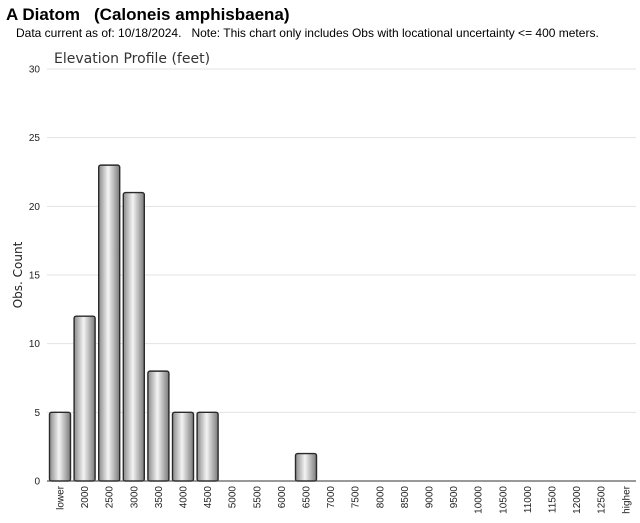  What do you see at coordinates (35, 344) in the screenshot?
I see `y-tick-label: 10` at bounding box center [35, 344].